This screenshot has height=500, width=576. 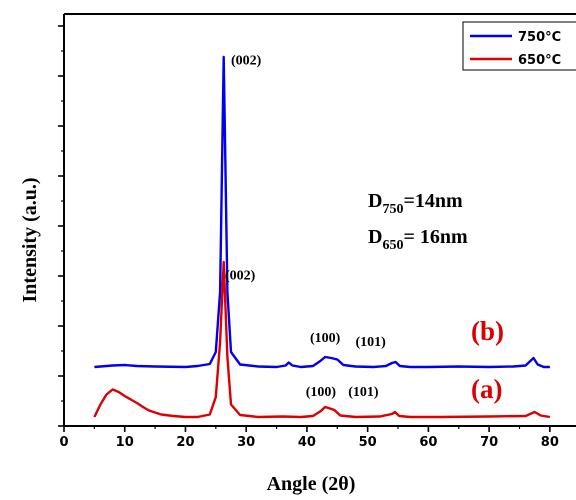 What do you see at coordinates (321, 392) in the screenshot?
I see `peak-annotation-4: (100)` at bounding box center [321, 392].